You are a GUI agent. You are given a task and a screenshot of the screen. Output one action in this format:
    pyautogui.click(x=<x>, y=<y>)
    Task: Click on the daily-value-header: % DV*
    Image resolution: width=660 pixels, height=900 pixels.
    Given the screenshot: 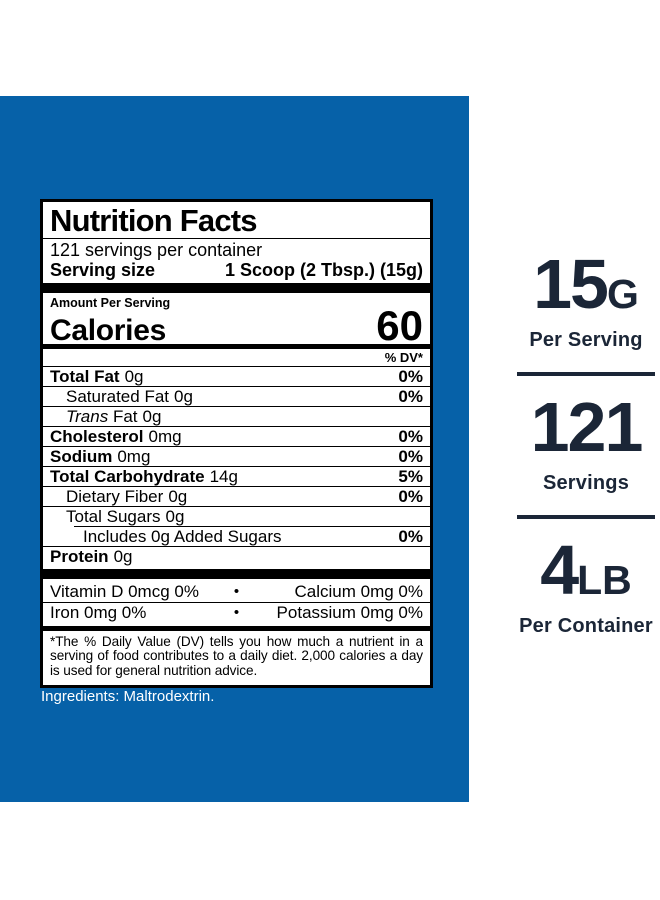 What is the action you would take?
    pyautogui.click(x=403, y=357)
    